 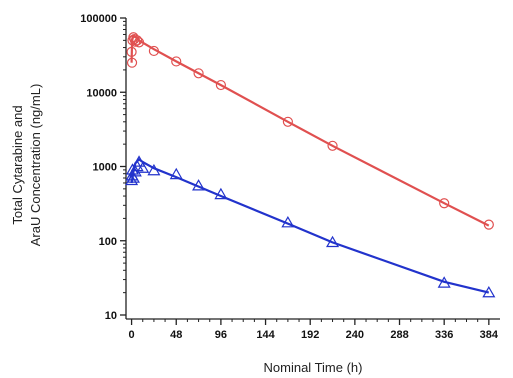 I want to click on x-tick-label: 384, so click(x=489, y=335).